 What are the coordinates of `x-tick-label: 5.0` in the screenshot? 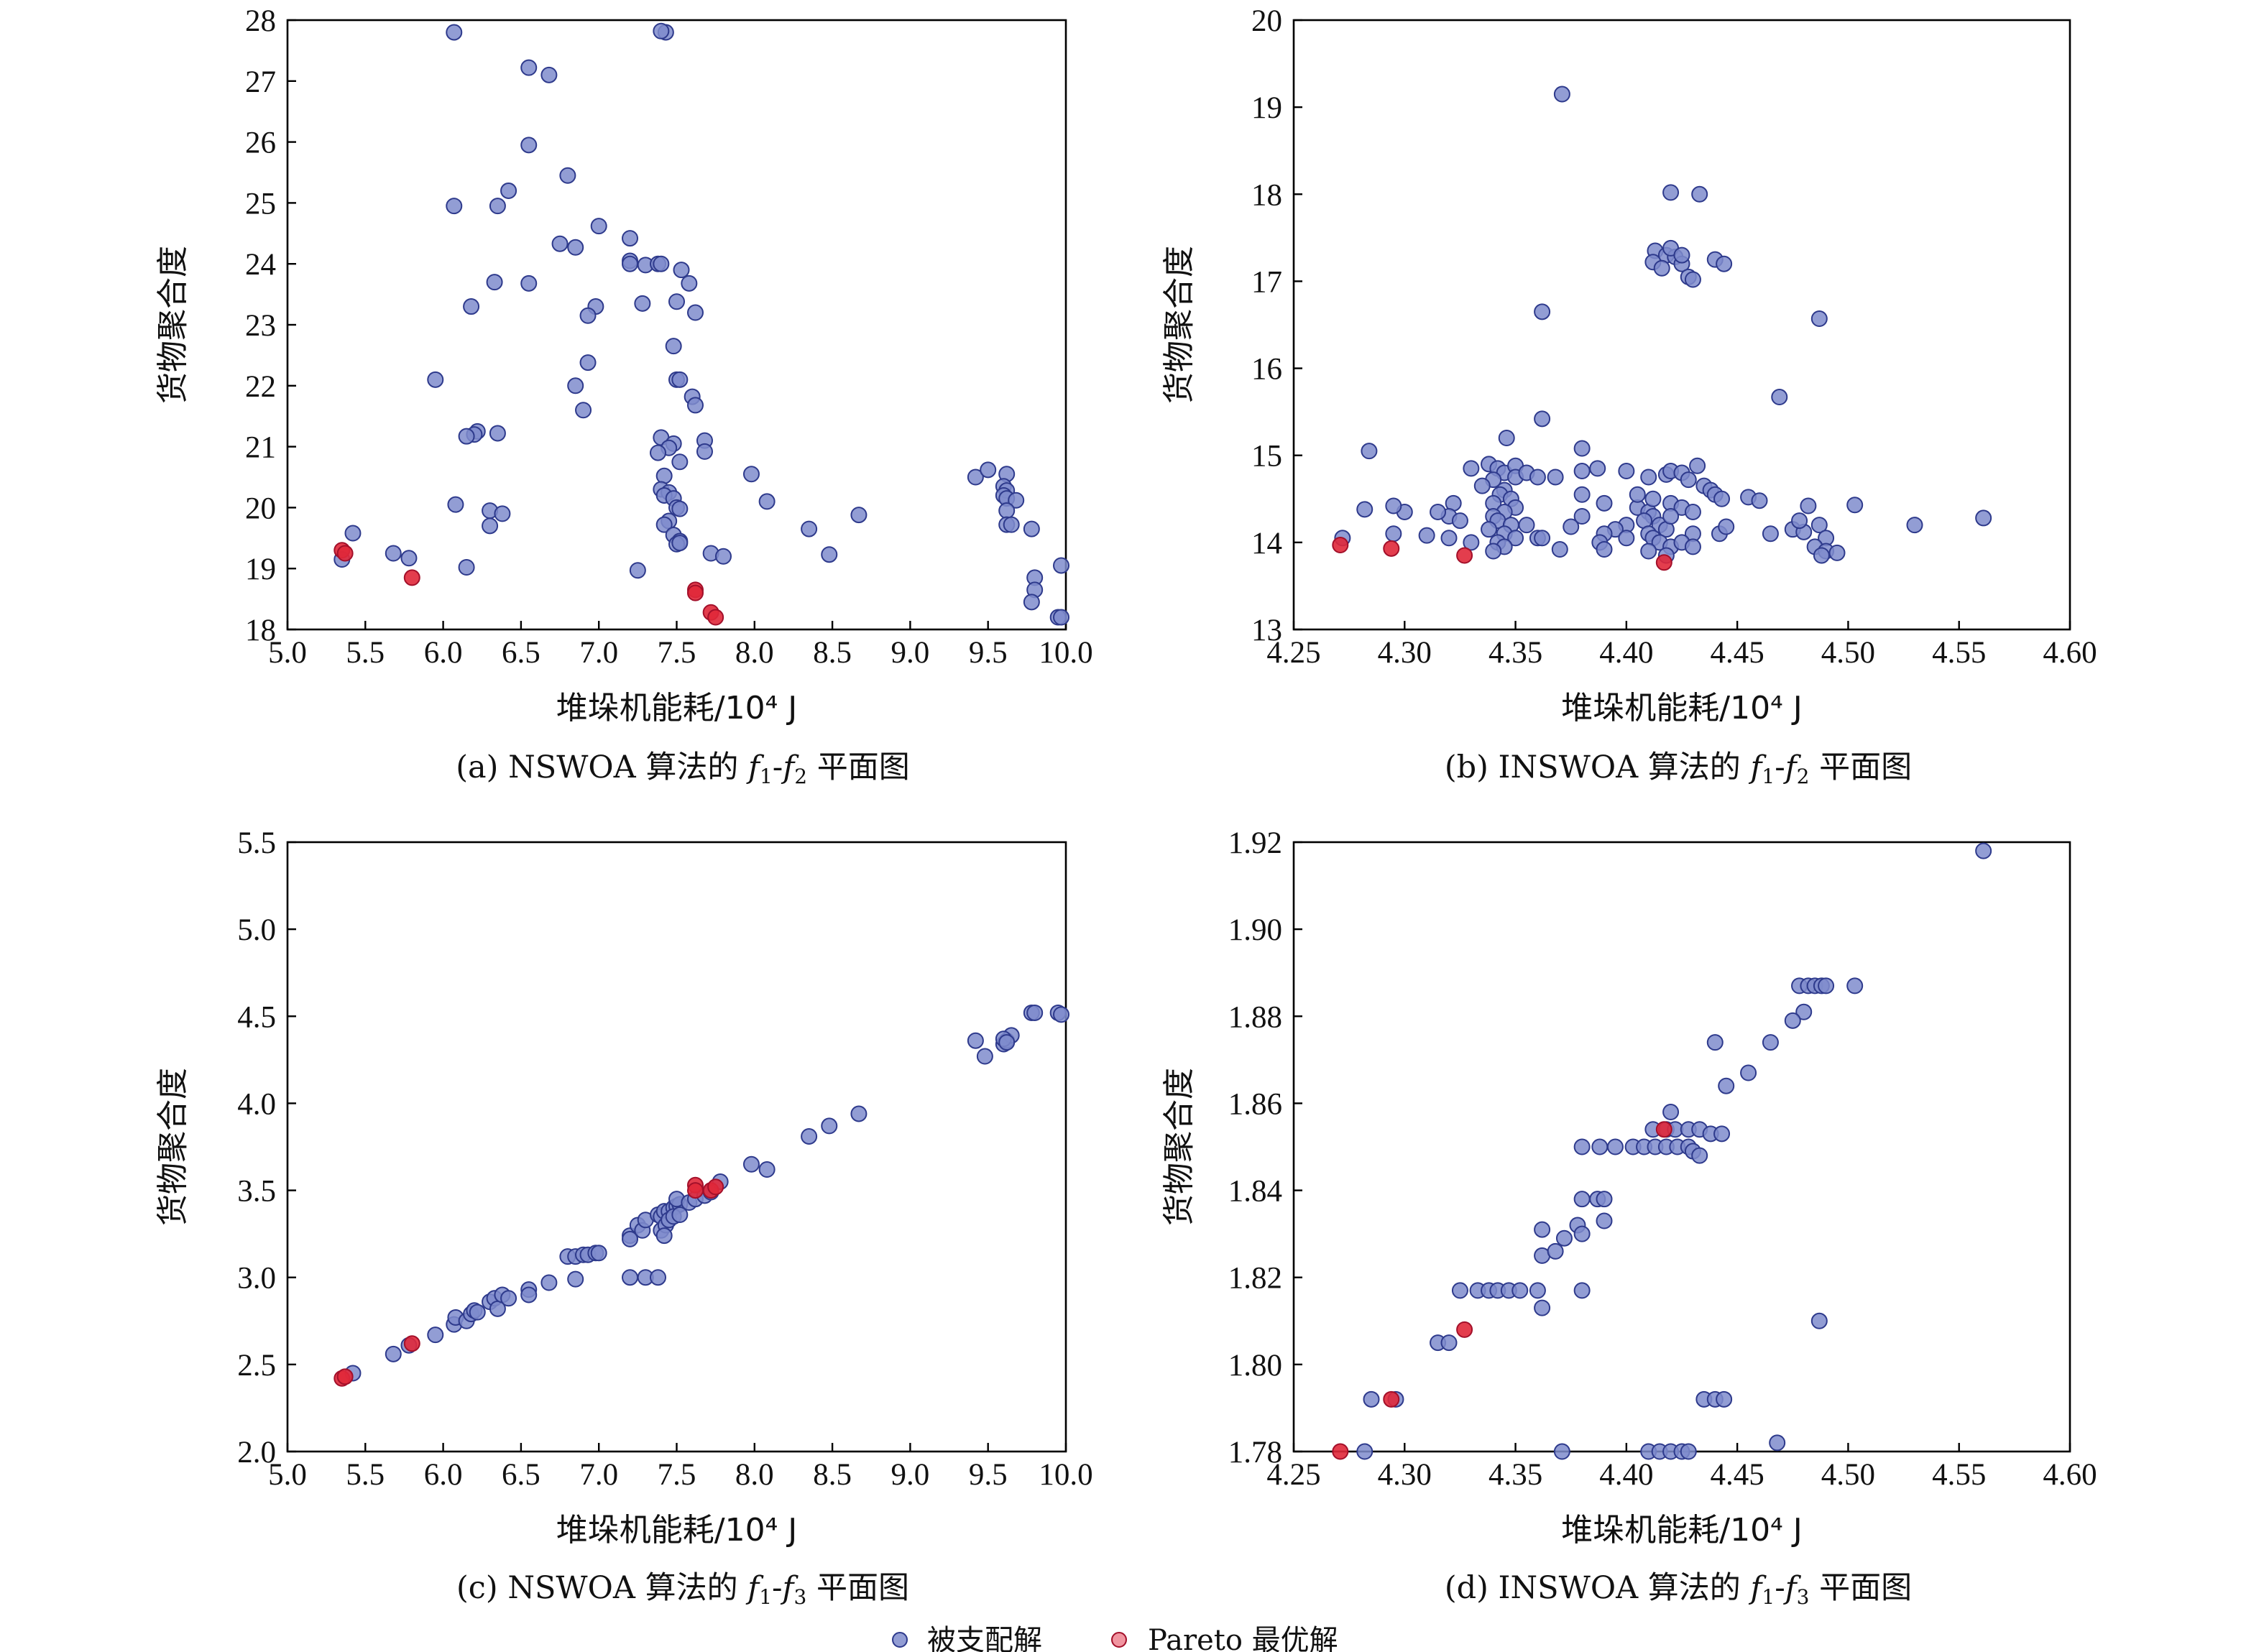 It's located at (287, 1475).